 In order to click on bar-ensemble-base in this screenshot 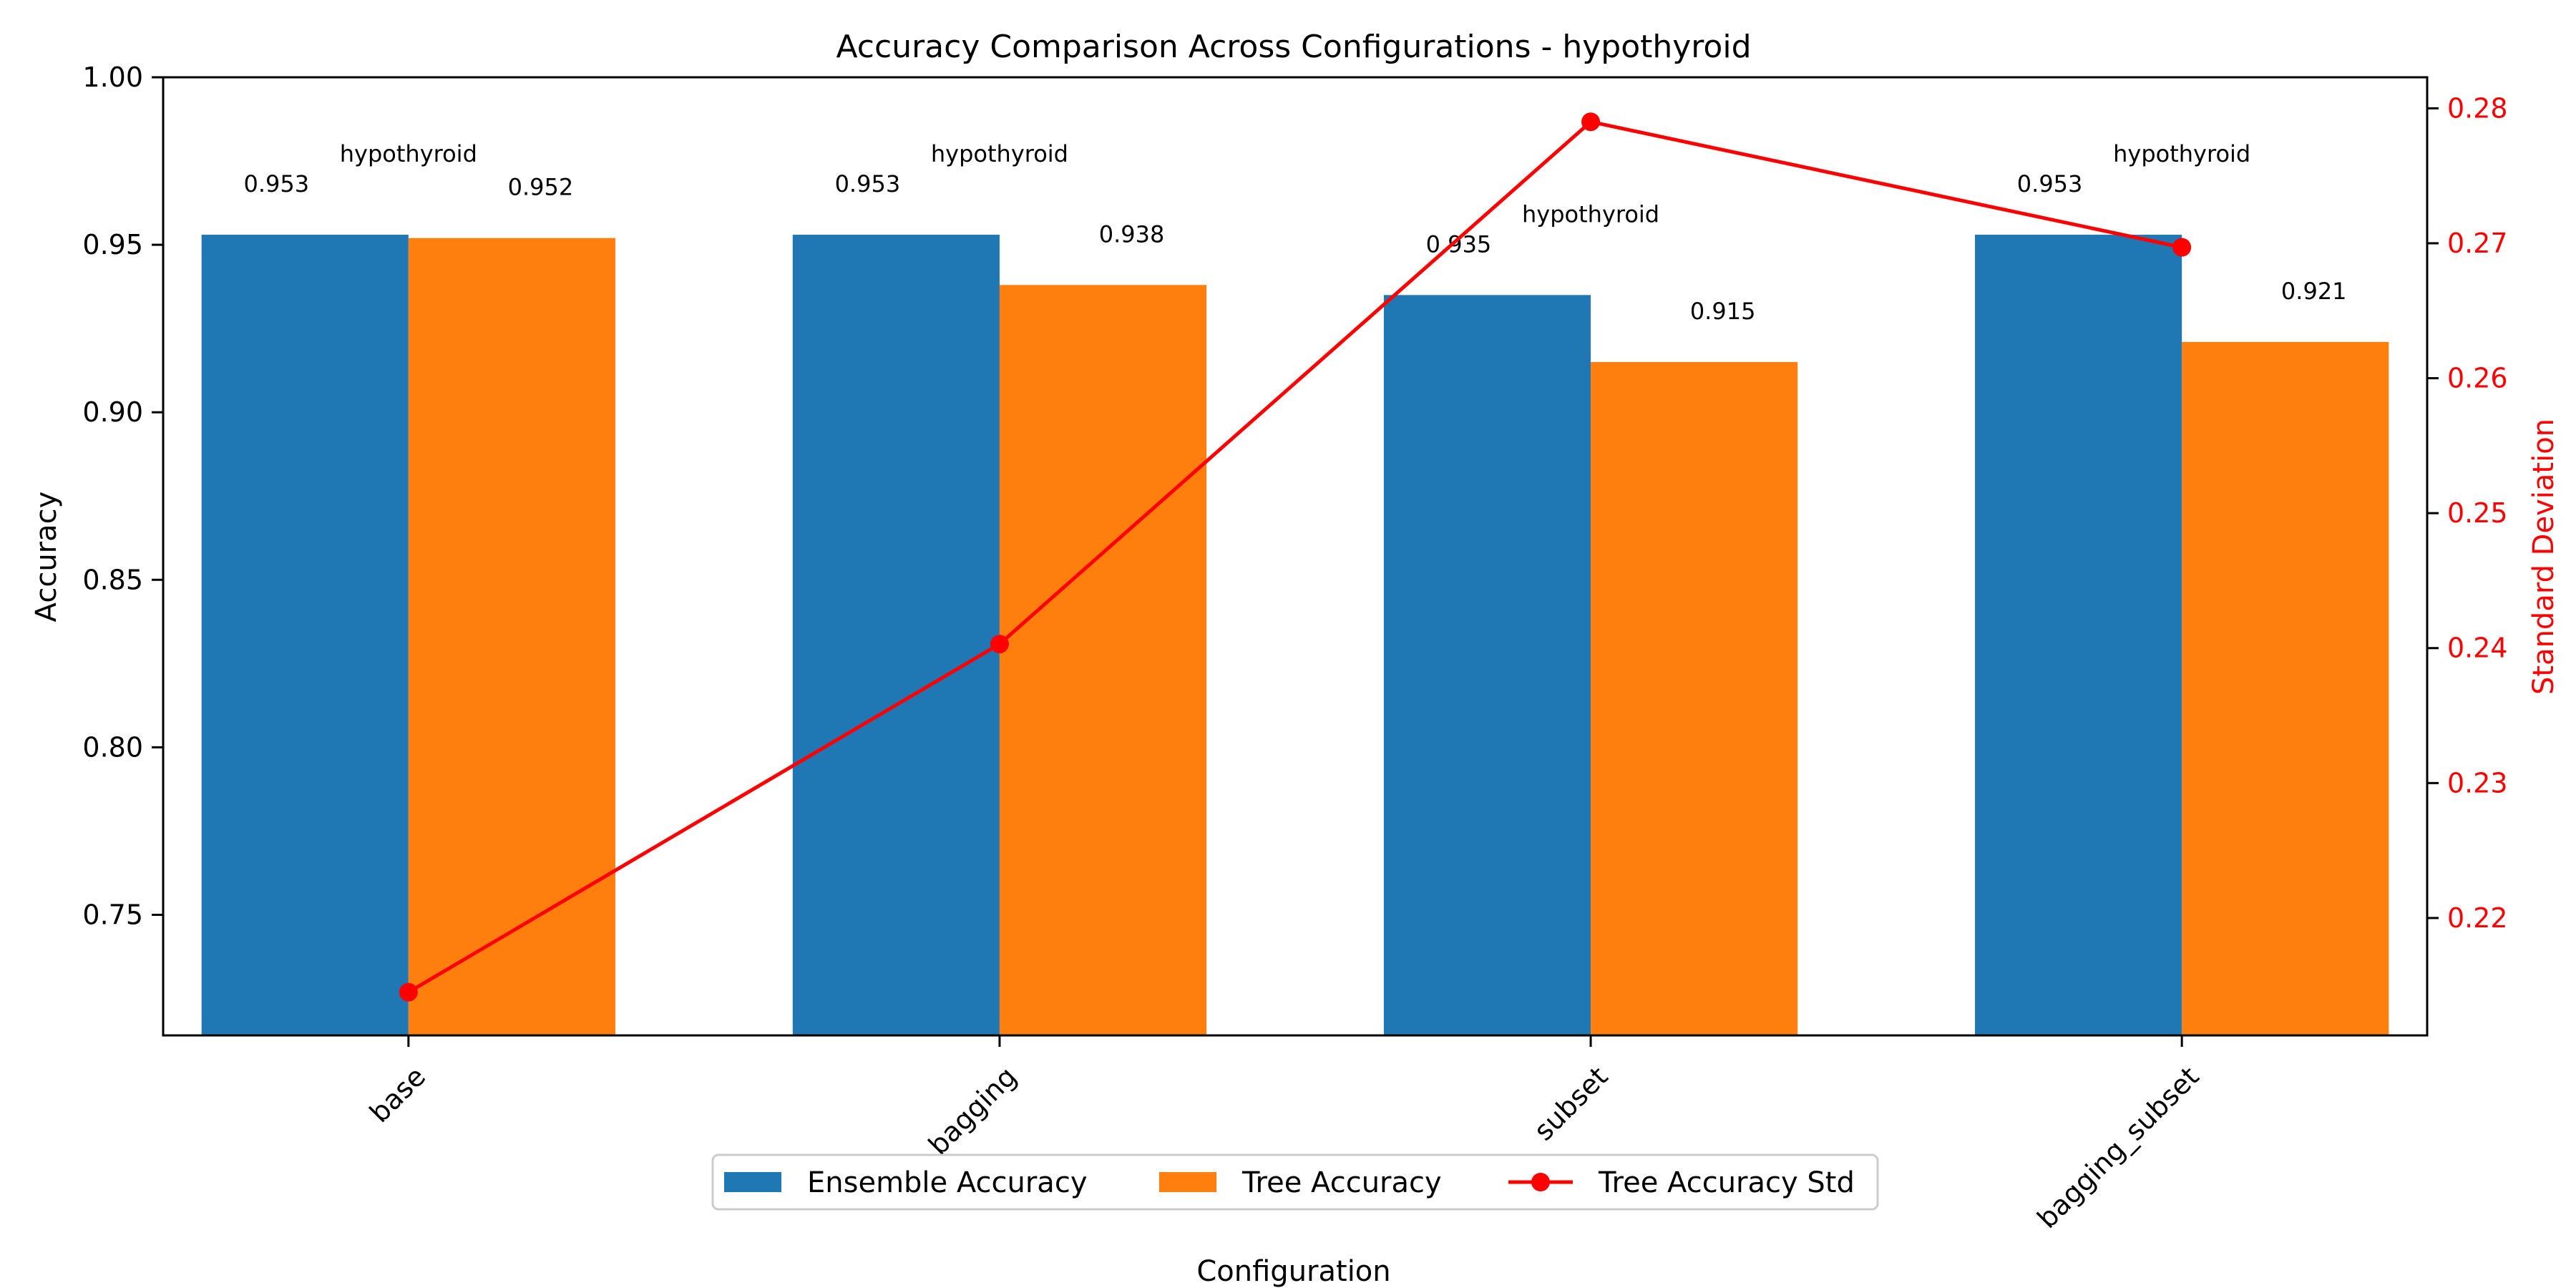, I will do `click(305, 635)`.